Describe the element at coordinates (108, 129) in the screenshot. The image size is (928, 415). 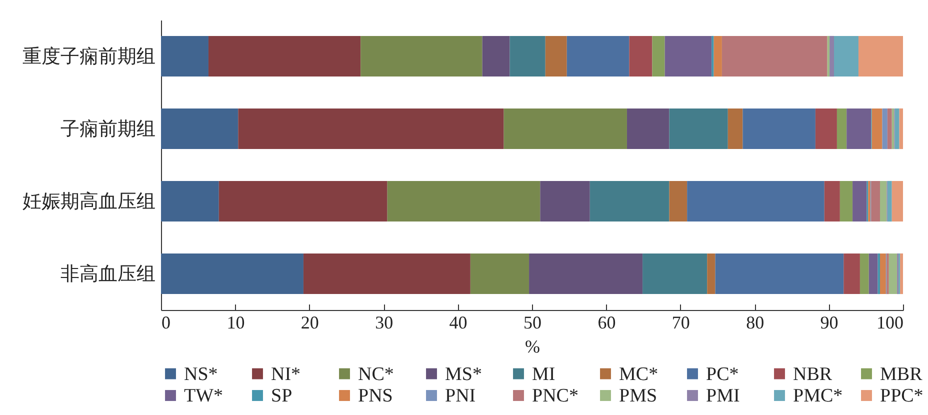
I see `y-tick-label: 子痫前期组` at that location.